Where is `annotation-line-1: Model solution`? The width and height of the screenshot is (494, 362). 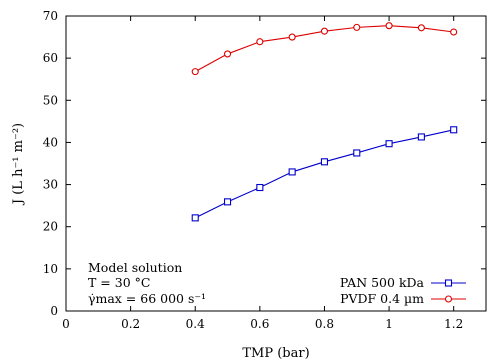 annotation-line-1: Model solution is located at coordinates (135, 267).